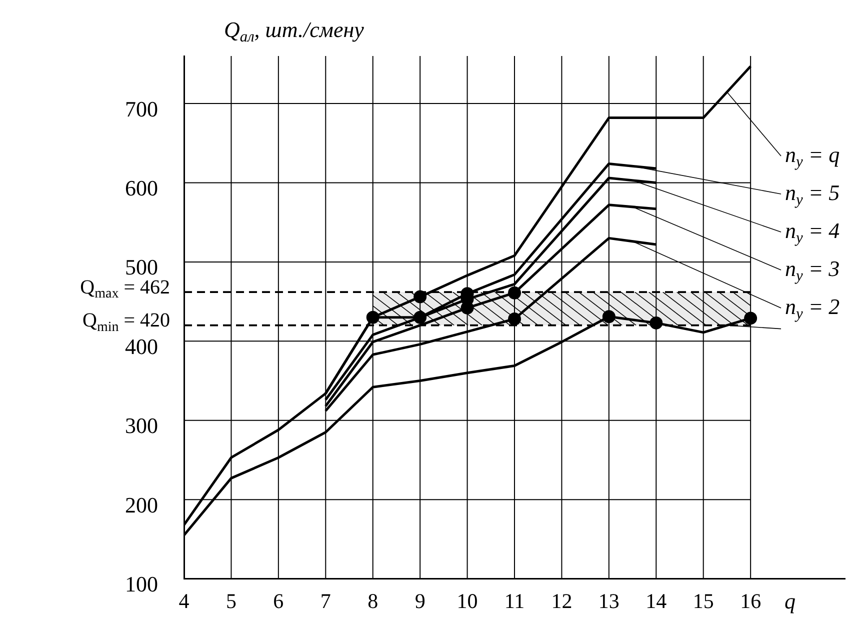 This screenshot has width=863, height=626. Describe the element at coordinates (141, 346) in the screenshot. I see `y-tick-label: 400` at that location.